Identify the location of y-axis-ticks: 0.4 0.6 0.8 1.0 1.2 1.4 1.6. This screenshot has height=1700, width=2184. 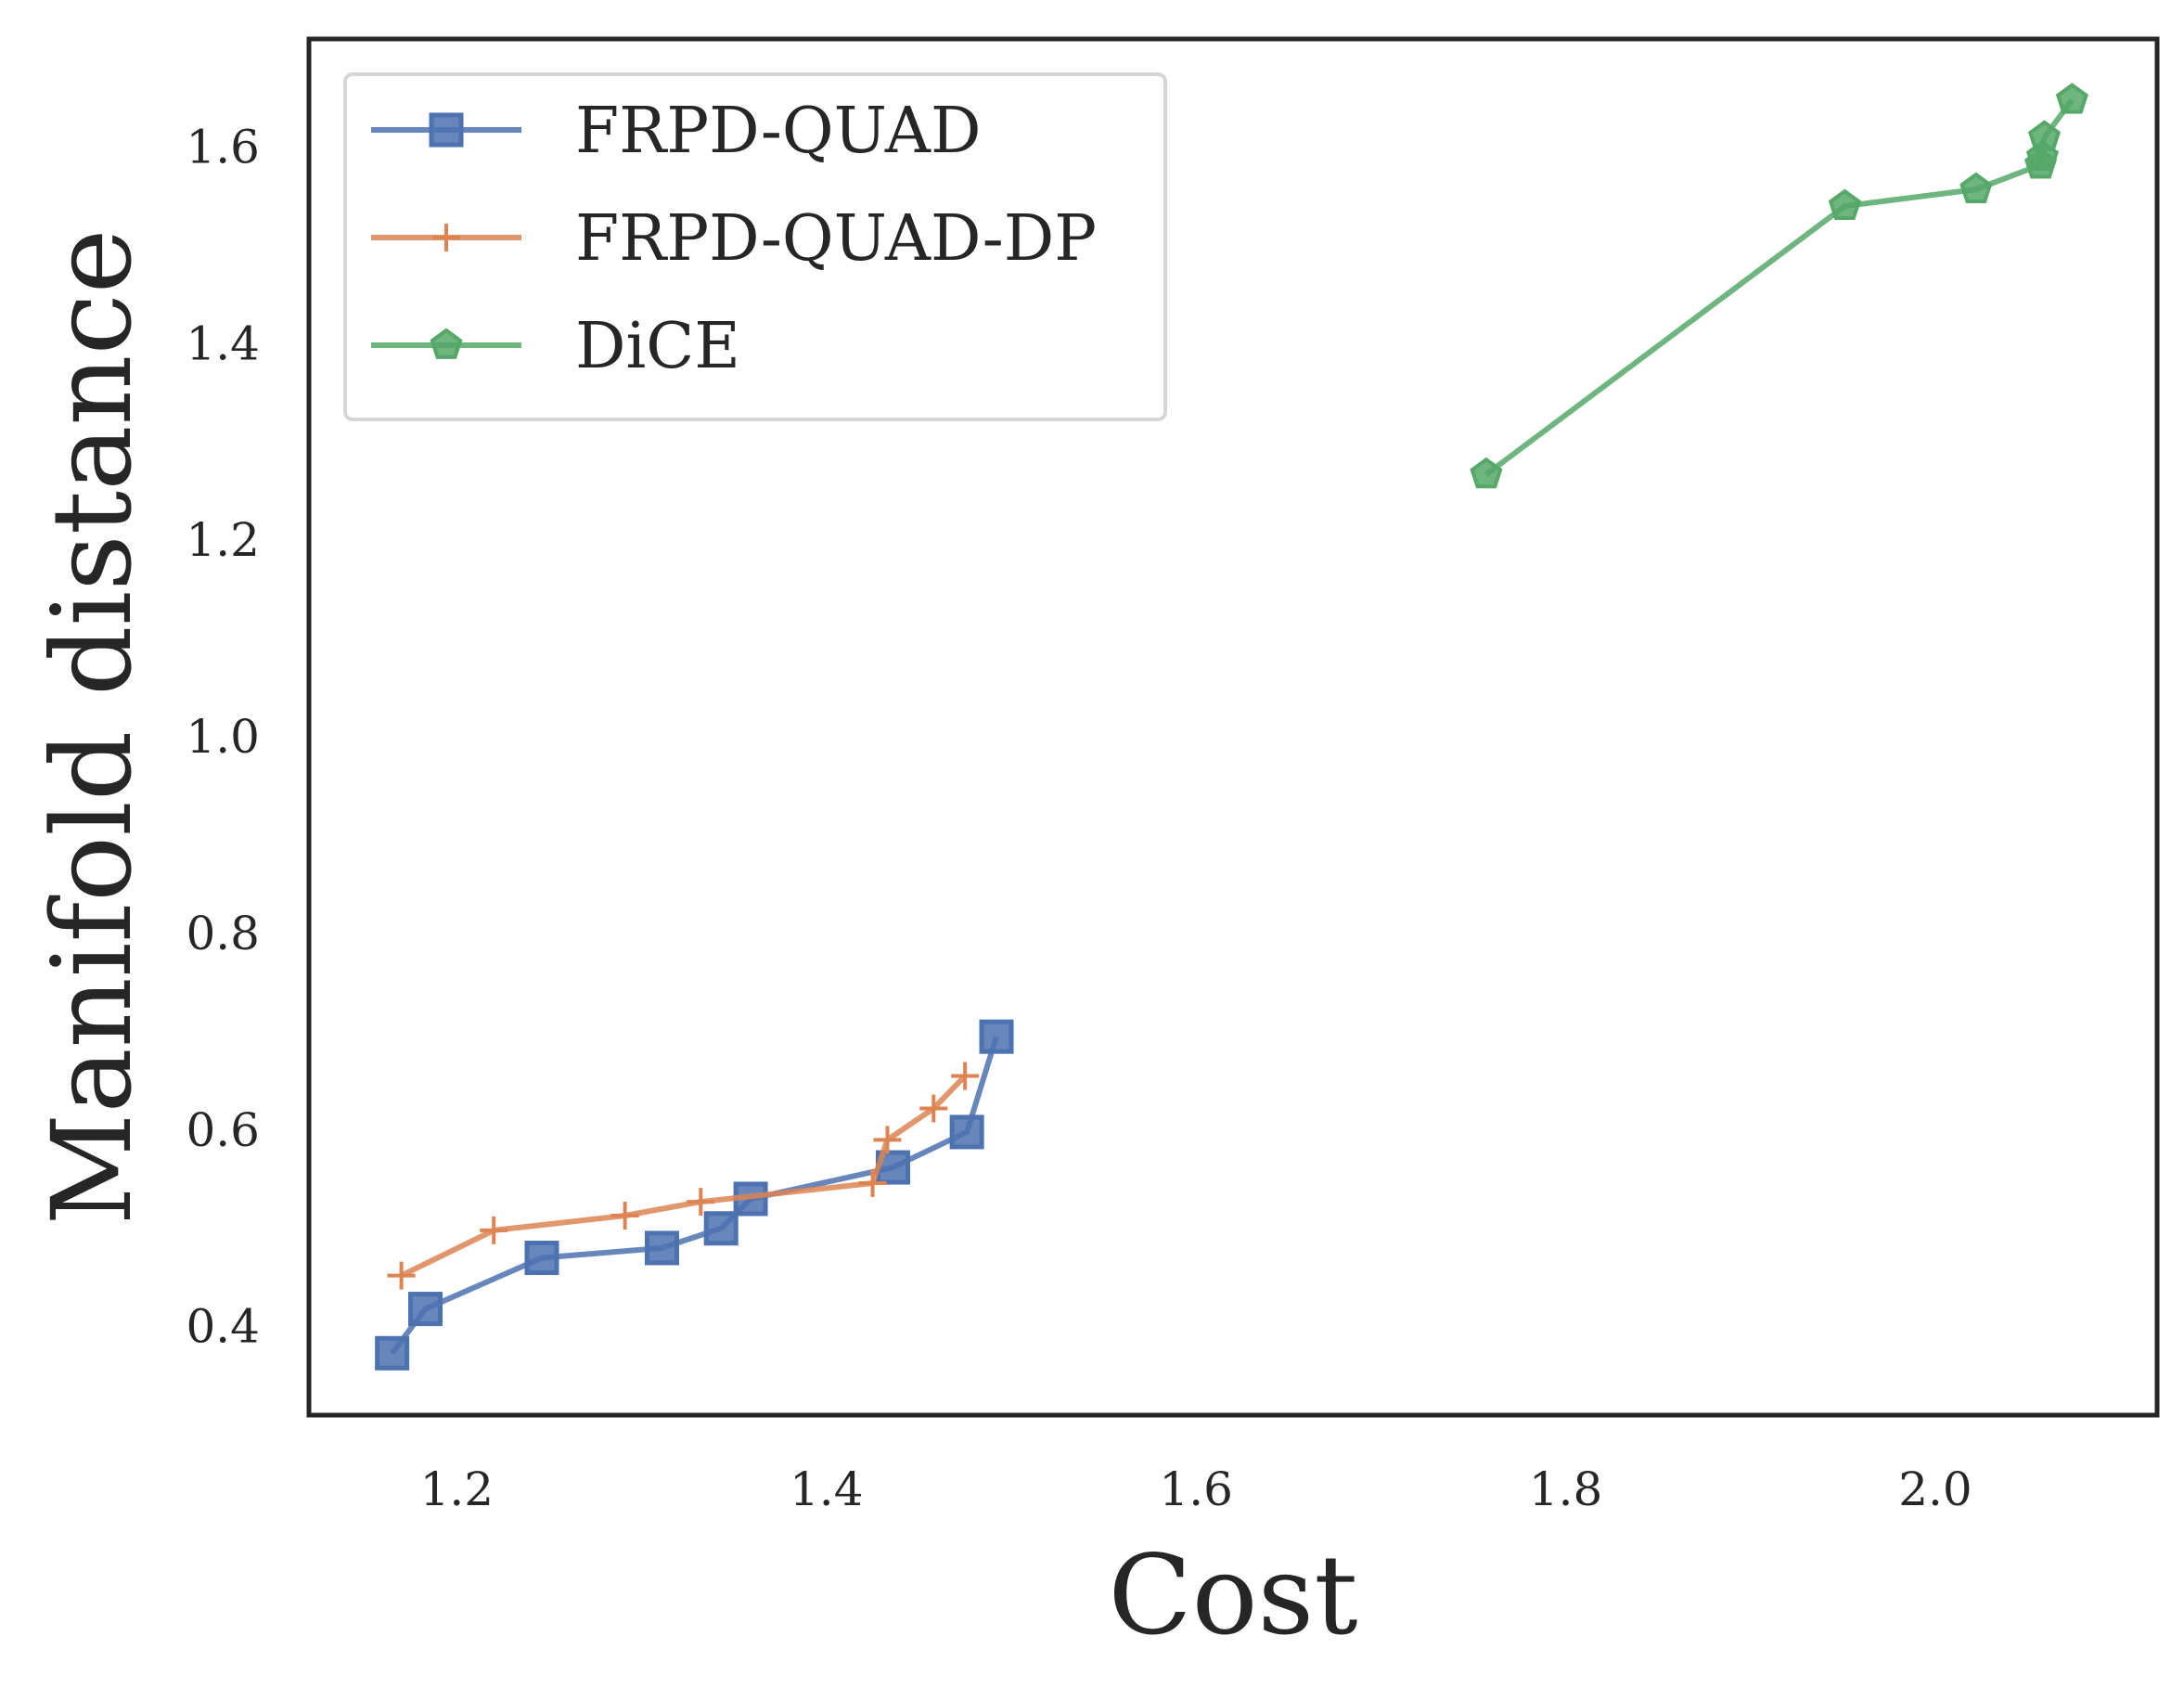
(223, 737).